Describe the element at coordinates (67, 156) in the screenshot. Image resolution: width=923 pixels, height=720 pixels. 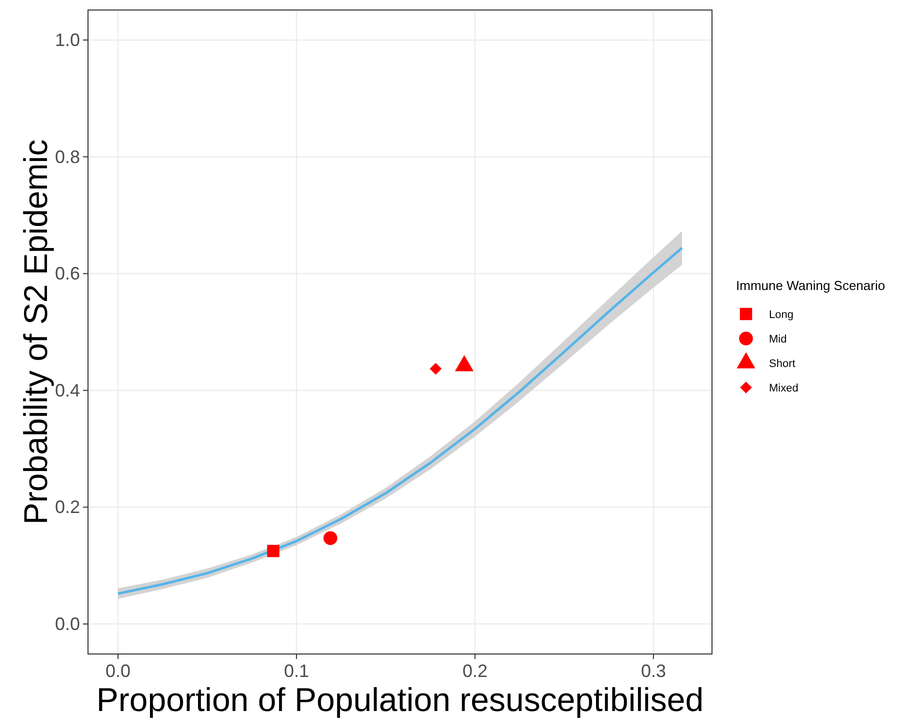
I see `y-tick-label: 0.8` at that location.